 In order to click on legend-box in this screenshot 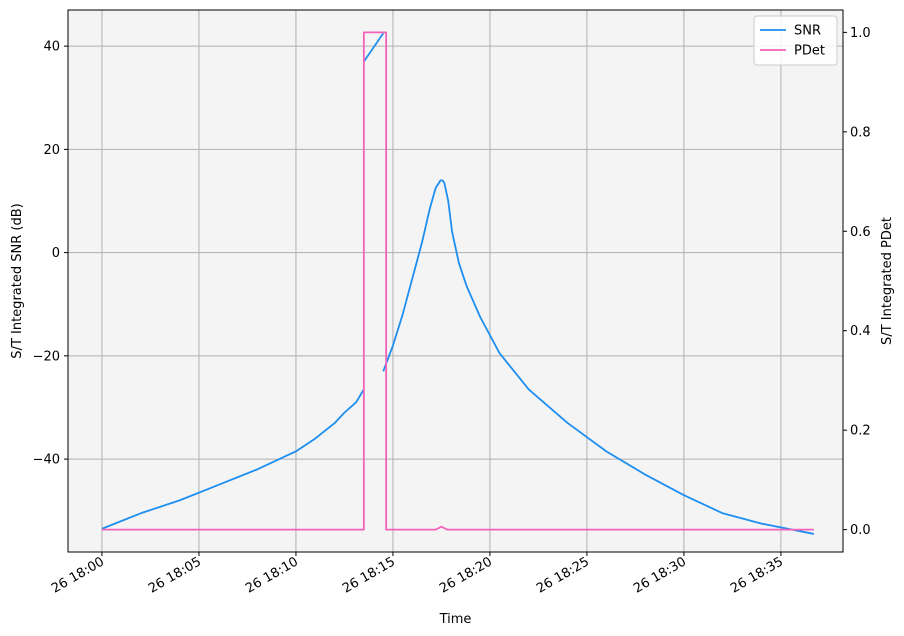, I will do `click(795, 40)`.